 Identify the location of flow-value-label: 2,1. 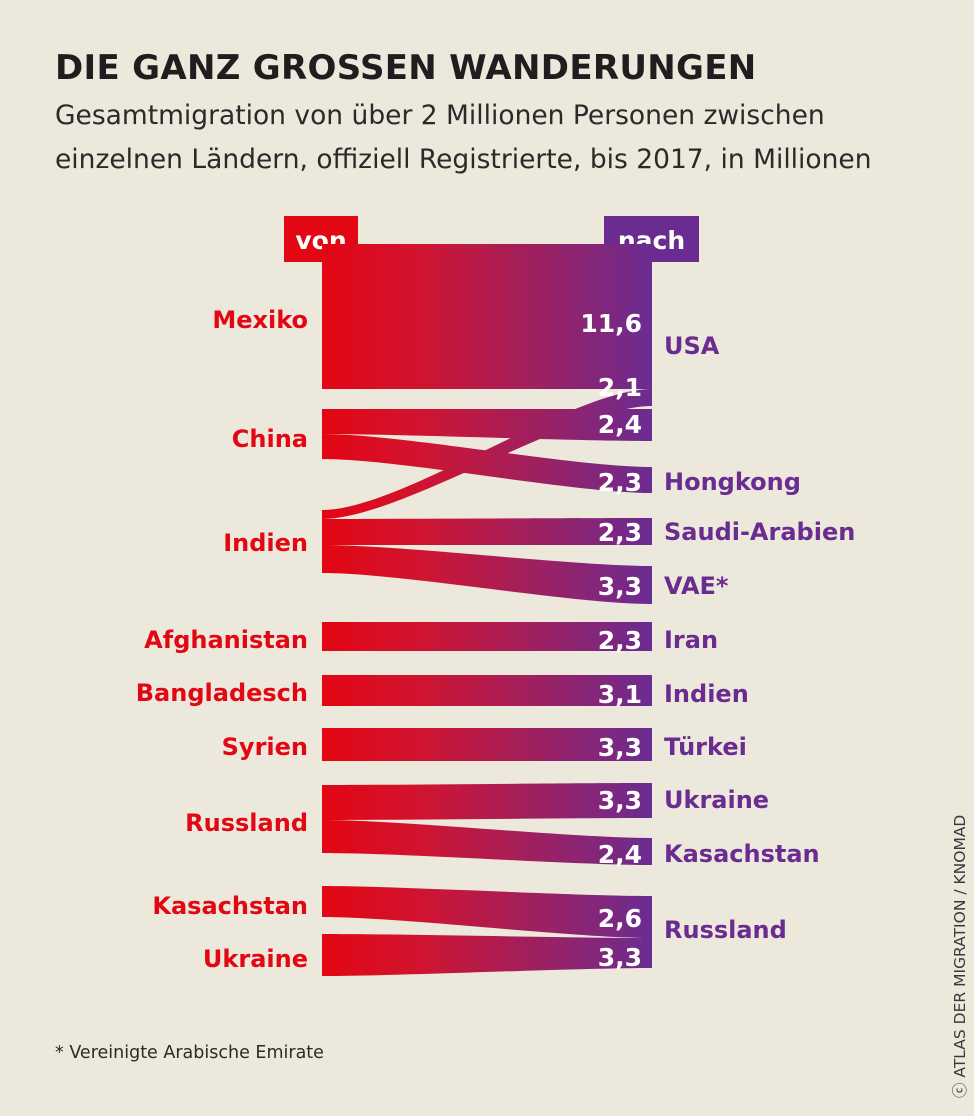
(620, 387).